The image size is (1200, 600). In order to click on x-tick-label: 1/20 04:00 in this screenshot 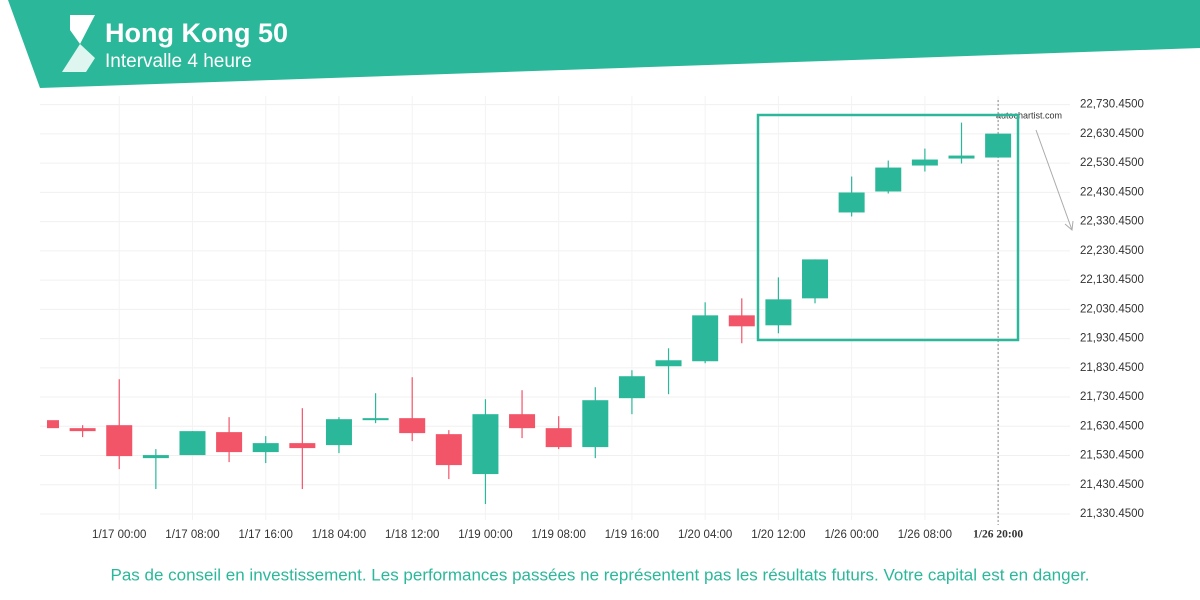, I will do `click(705, 535)`.